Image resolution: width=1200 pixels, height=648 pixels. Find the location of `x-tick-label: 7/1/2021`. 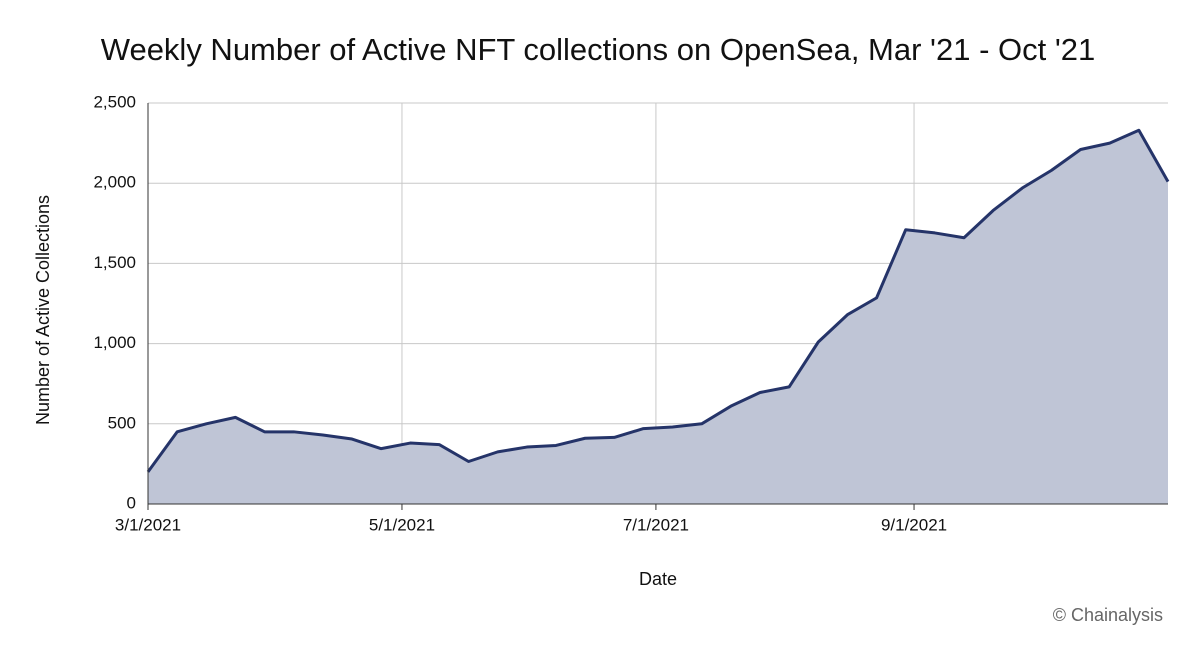

x-tick-label: 7/1/2021 is located at coordinates (656, 524).